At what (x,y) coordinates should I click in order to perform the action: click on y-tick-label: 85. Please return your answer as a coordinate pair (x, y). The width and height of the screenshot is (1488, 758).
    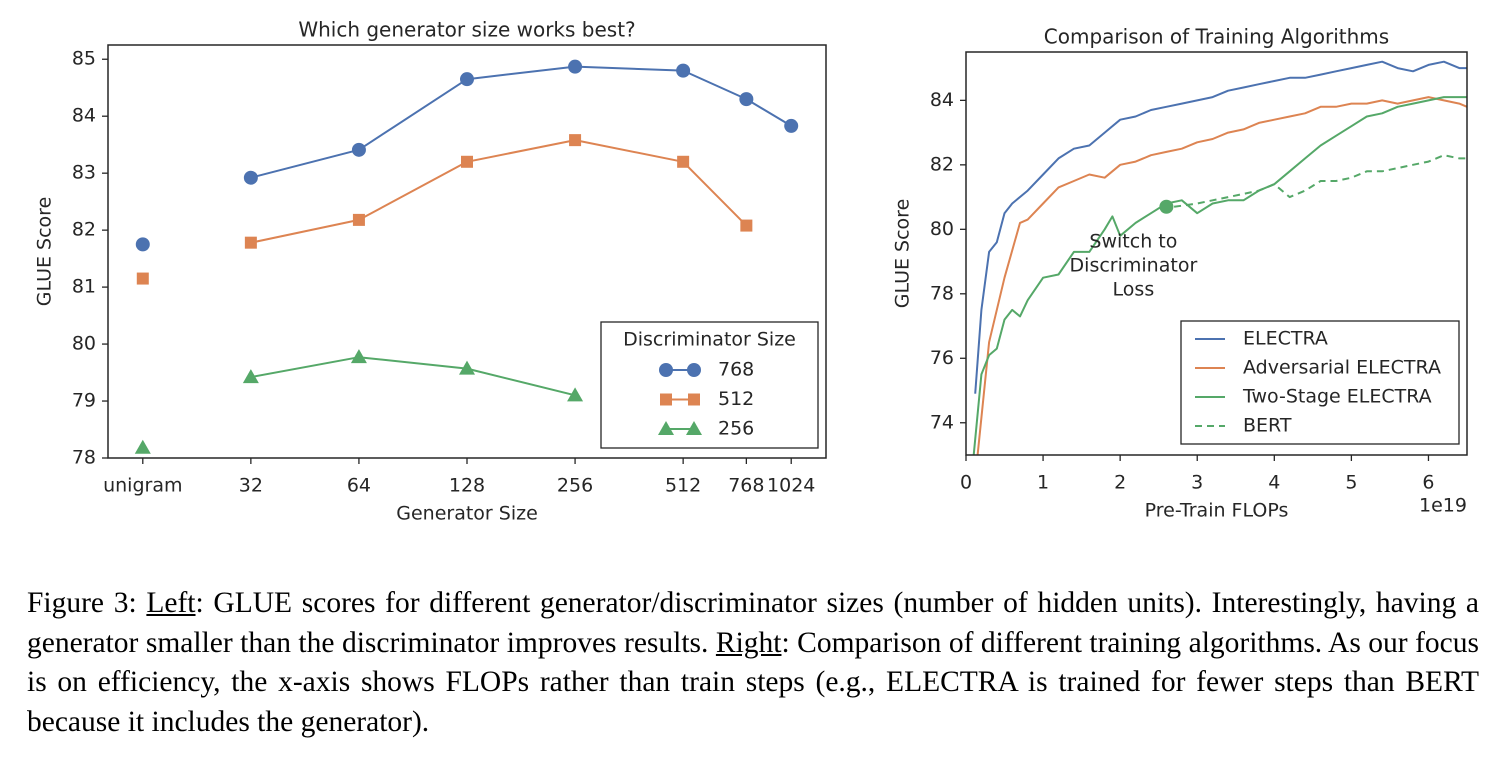
    Looking at the image, I should click on (84, 59).